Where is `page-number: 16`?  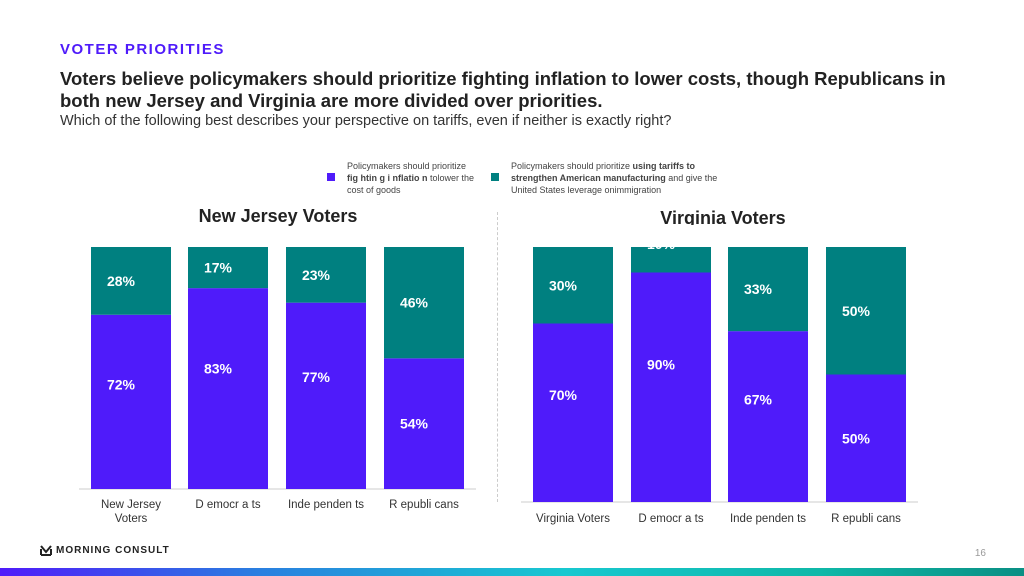
page-number: 16 is located at coordinates (980, 553).